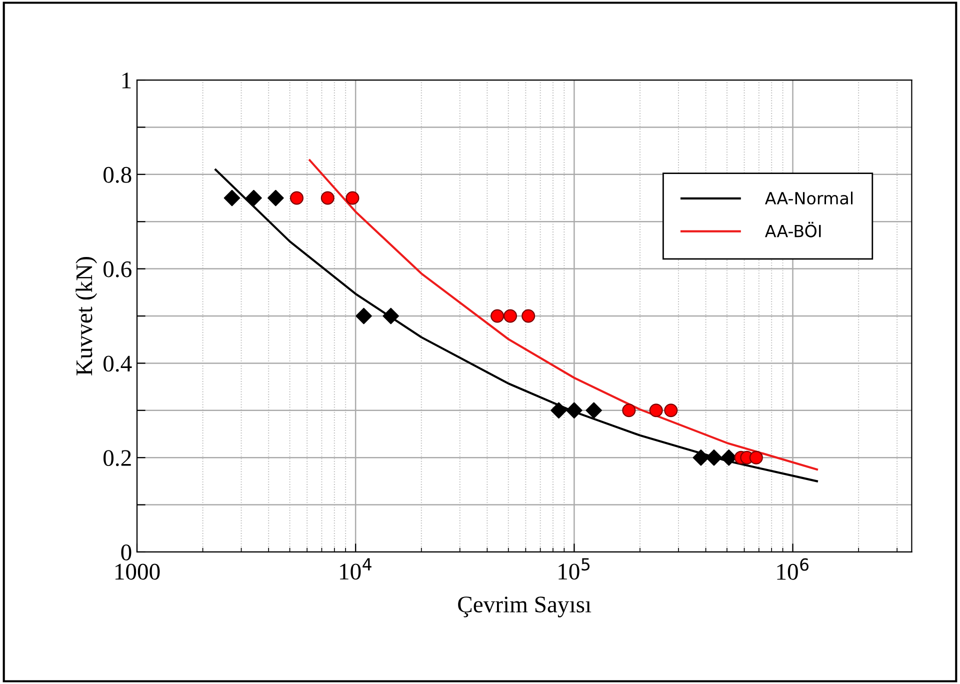  I want to click on x-tick-label: 10$^{5}$, so click(574, 569).